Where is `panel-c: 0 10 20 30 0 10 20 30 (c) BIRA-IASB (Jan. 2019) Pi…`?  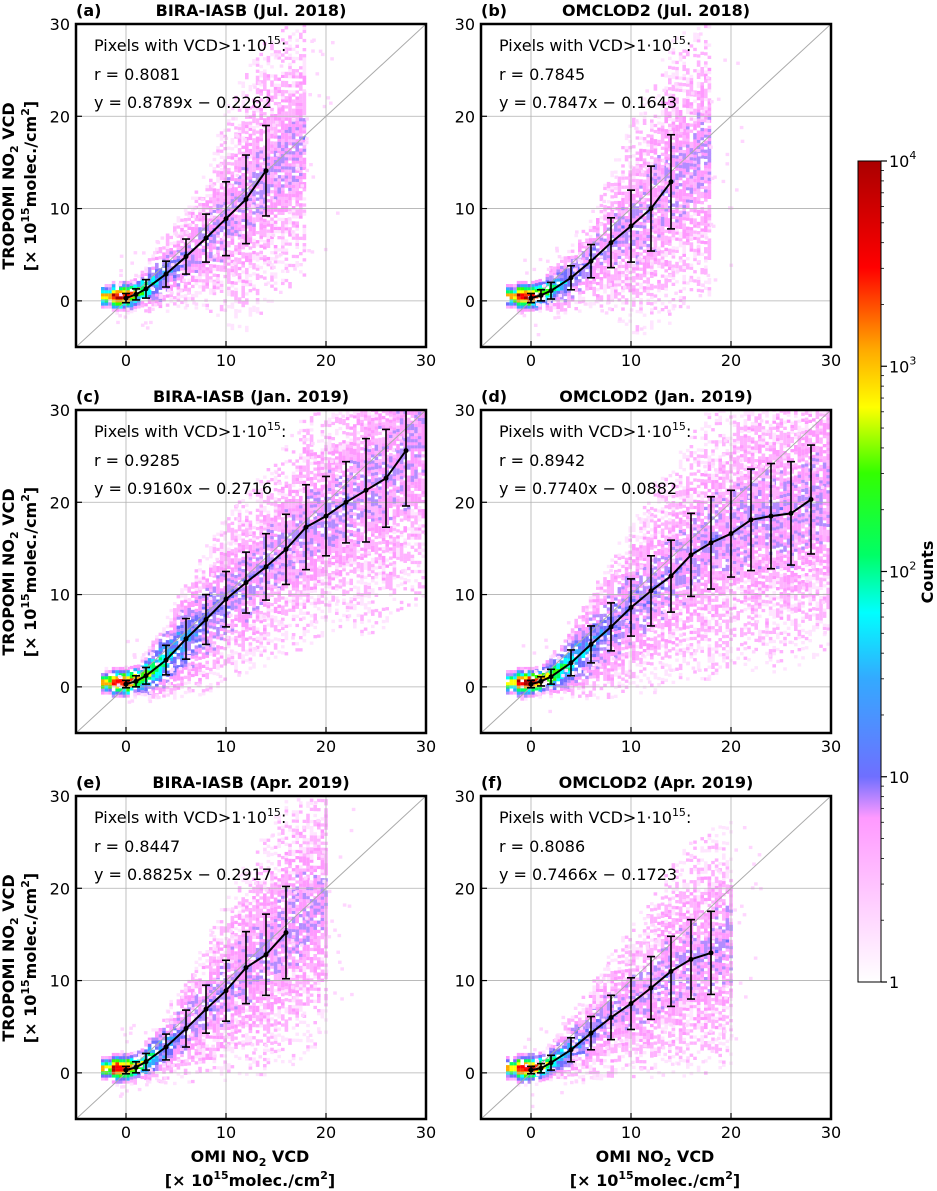
panel-c: 0 10 20 30 0 10 20 30 (c) BIRA-IASB (Jan. 2019) Pi… is located at coordinates (243, 571).